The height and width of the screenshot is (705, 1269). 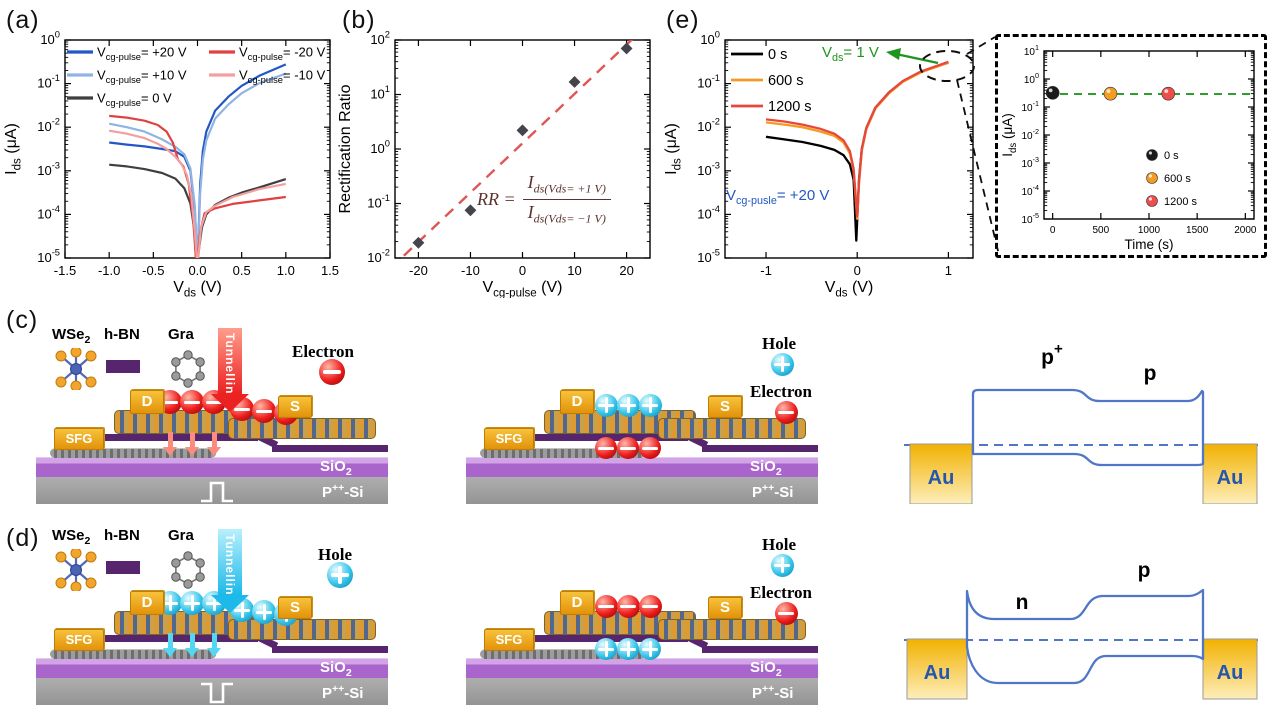 I want to click on tunnelling-text: Tunnelling, so click(x=230, y=368).